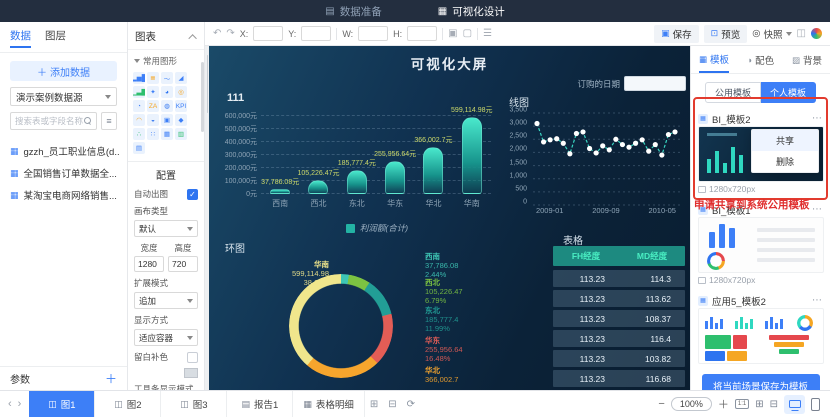 The height and width of the screenshot is (417, 830). I want to click on donut-chart-icon: ◎, so click(181, 92).